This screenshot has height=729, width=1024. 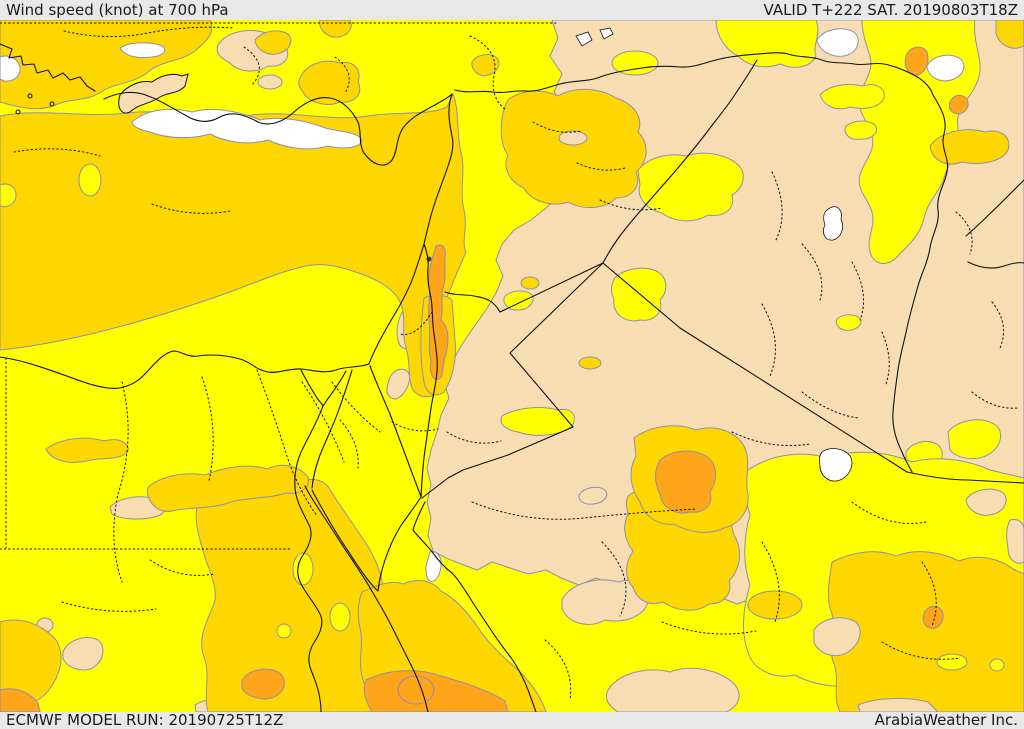 I want to click on cyprus-island, so click(x=153, y=93).